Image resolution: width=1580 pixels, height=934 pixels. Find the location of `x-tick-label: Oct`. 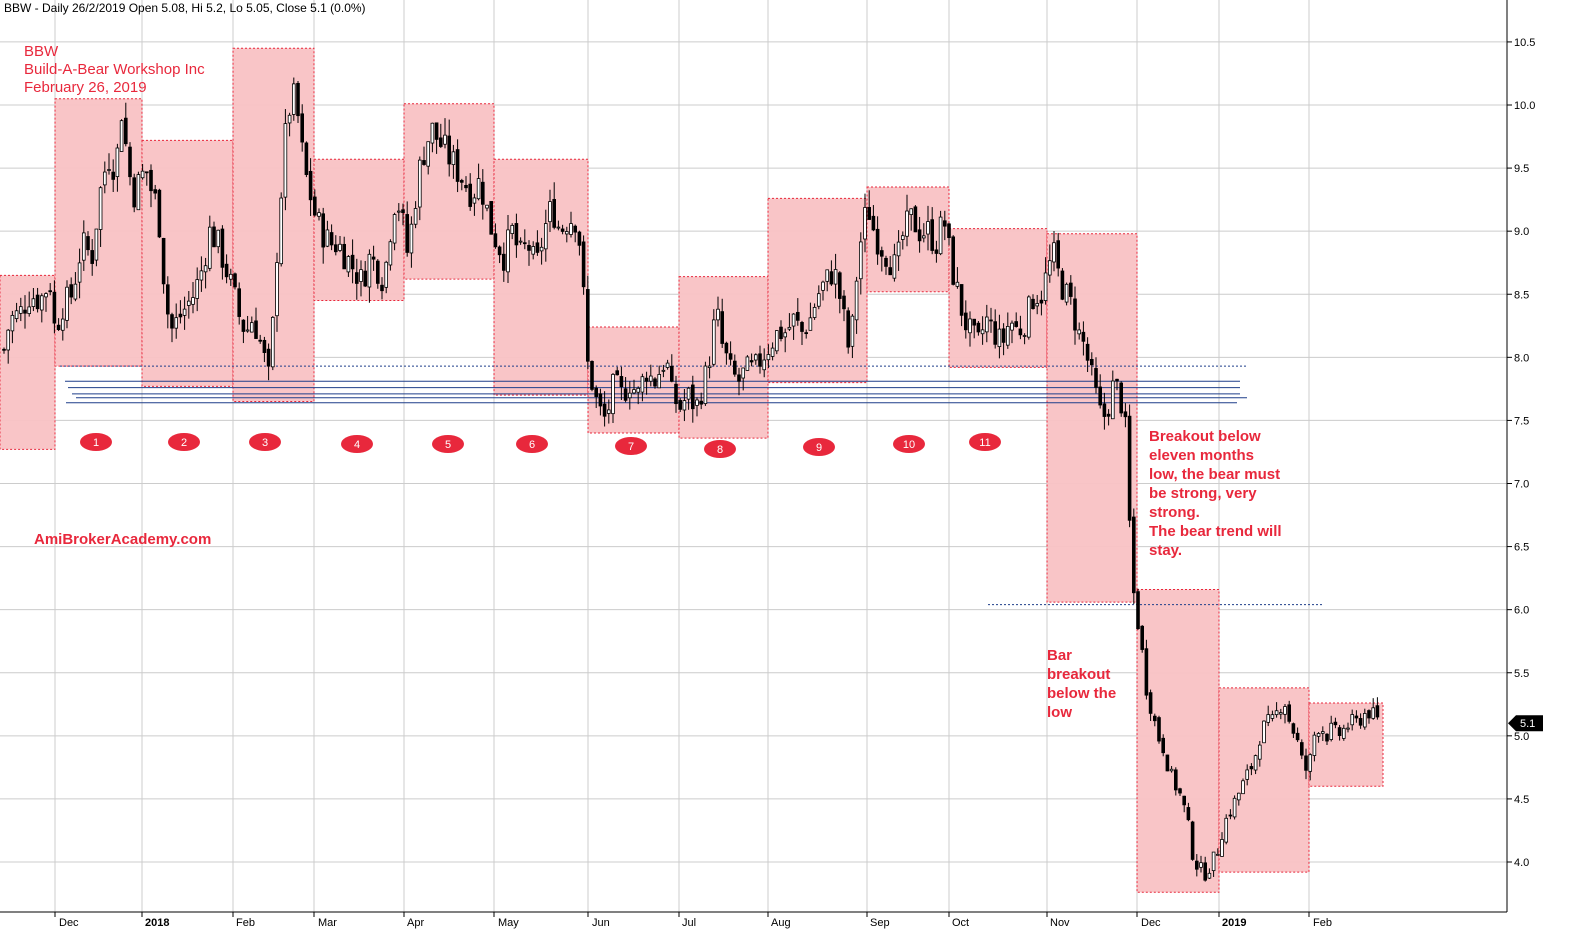

x-tick-label: Oct is located at coordinates (960, 923).